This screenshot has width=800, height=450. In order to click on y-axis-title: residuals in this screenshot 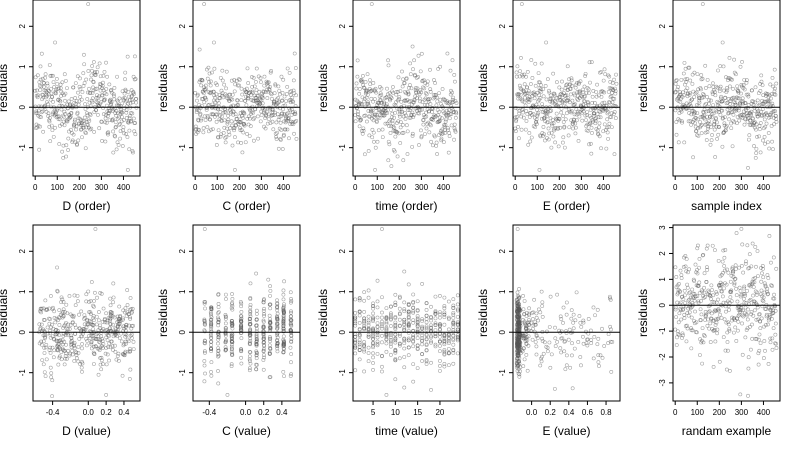, I will do `click(163, 313)`.